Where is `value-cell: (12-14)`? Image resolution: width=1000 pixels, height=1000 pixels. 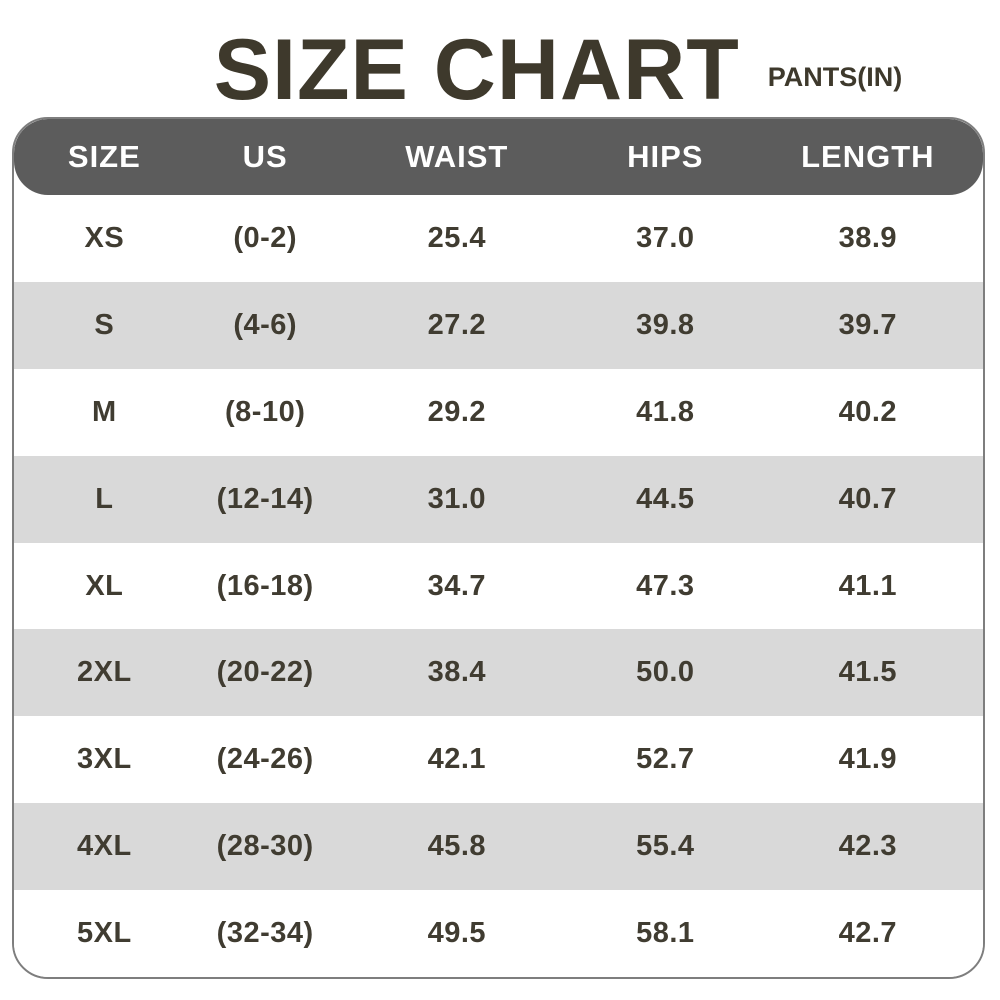
value-cell: (12-14) is located at coordinates (265, 498).